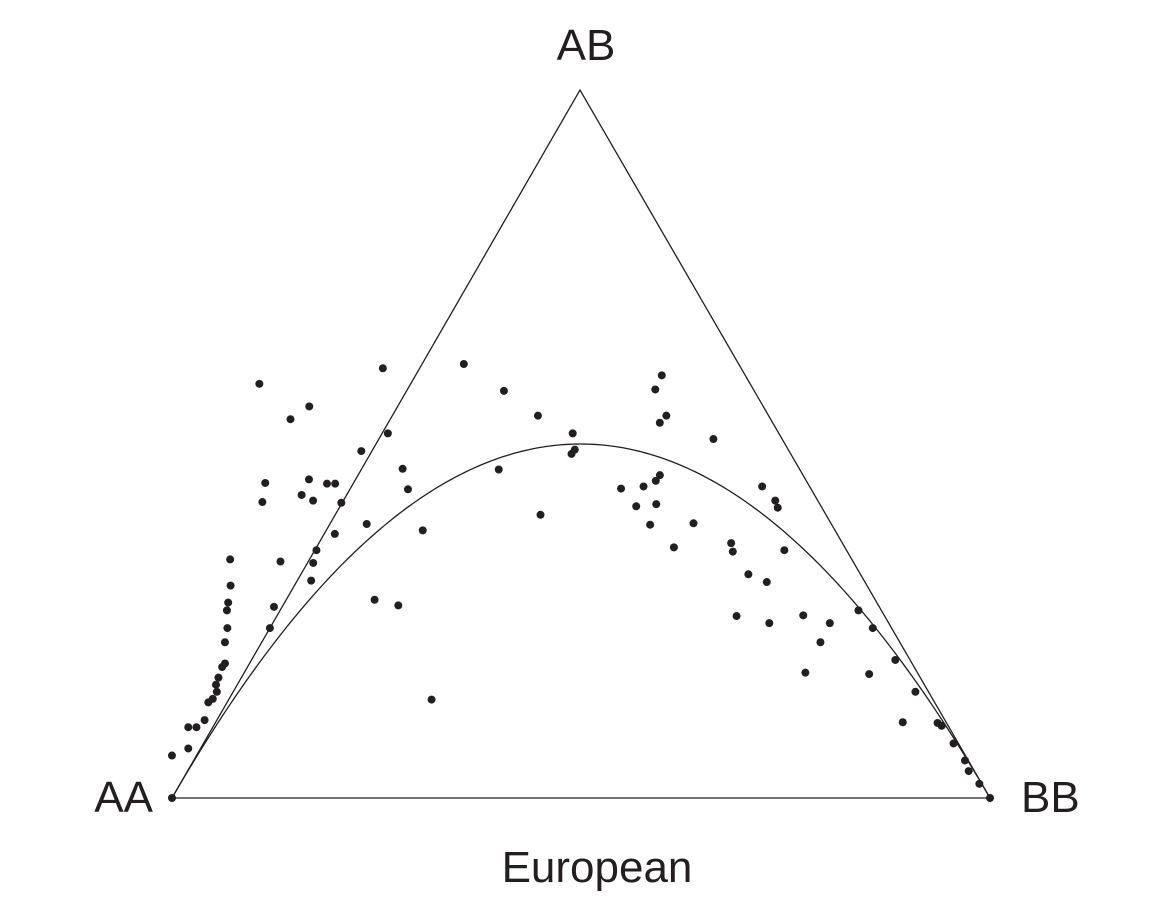  Describe the element at coordinates (586, 45) in the screenshot. I see `vertex-label-top: AB` at that location.